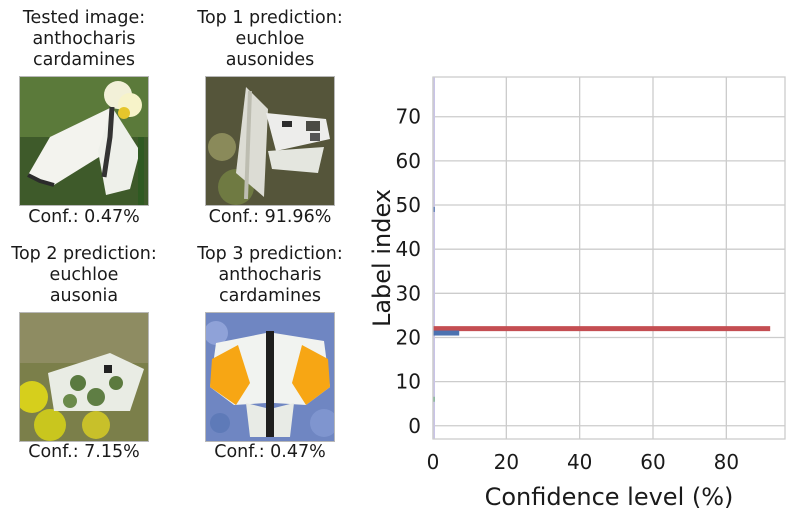  Describe the element at coordinates (270, 141) in the screenshot. I see `white-marbled-butterfly-on-stem-icon` at that location.